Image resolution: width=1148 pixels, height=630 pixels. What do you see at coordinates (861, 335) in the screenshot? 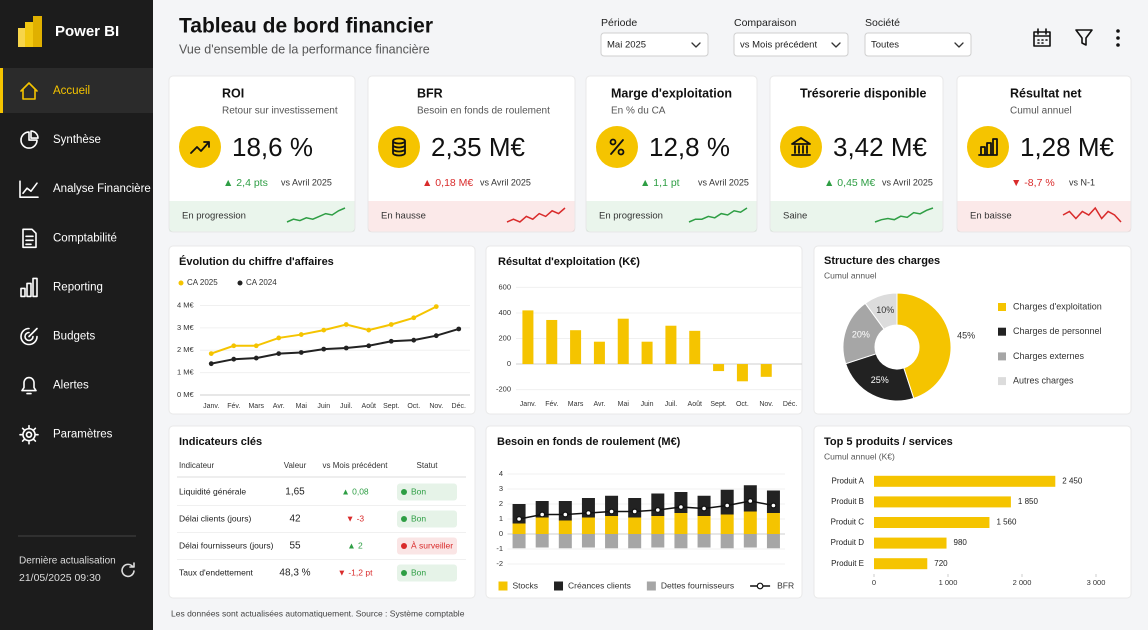
I see `pie-label: 20%` at bounding box center [861, 335].